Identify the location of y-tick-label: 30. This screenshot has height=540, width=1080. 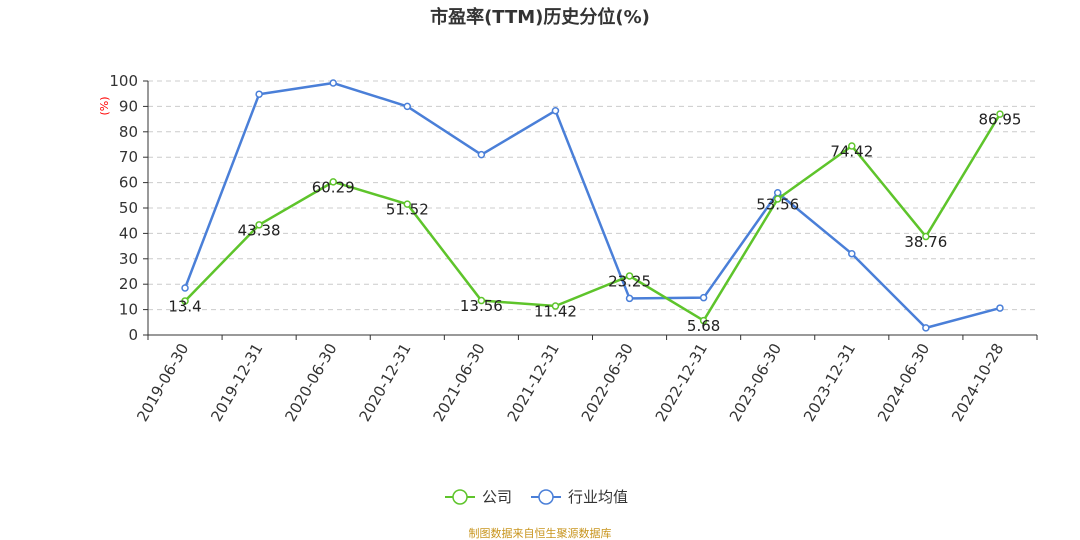
(128, 259).